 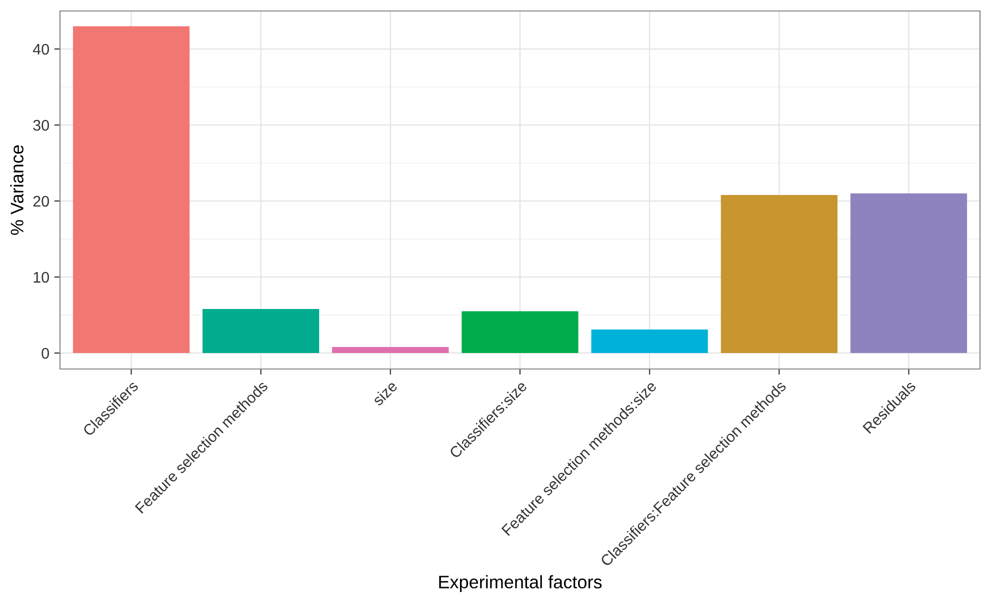 I want to click on x-axis-title: Experimental factors, so click(x=520, y=583).